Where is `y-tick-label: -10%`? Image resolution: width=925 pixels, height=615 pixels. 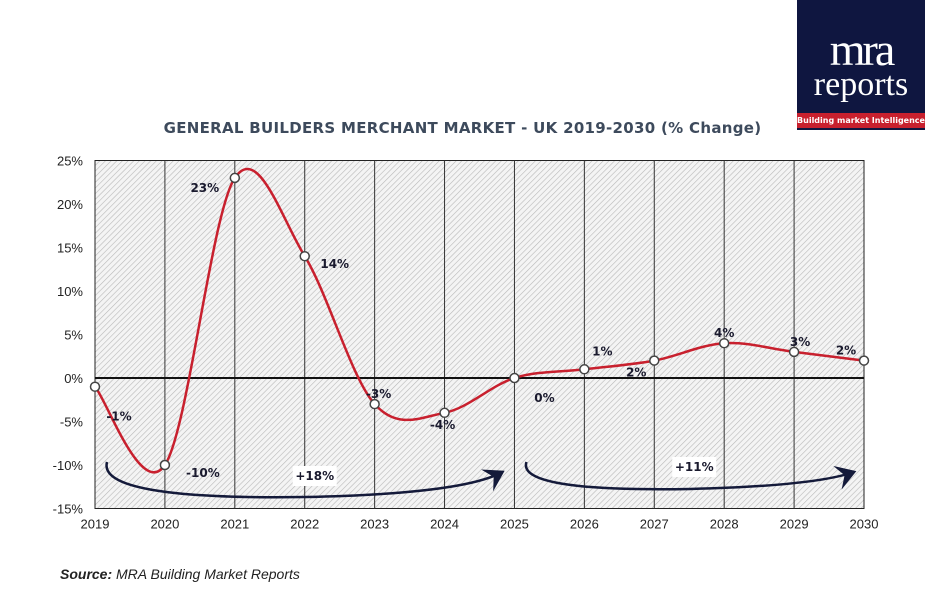
y-tick-label: -10% is located at coordinates (68, 465).